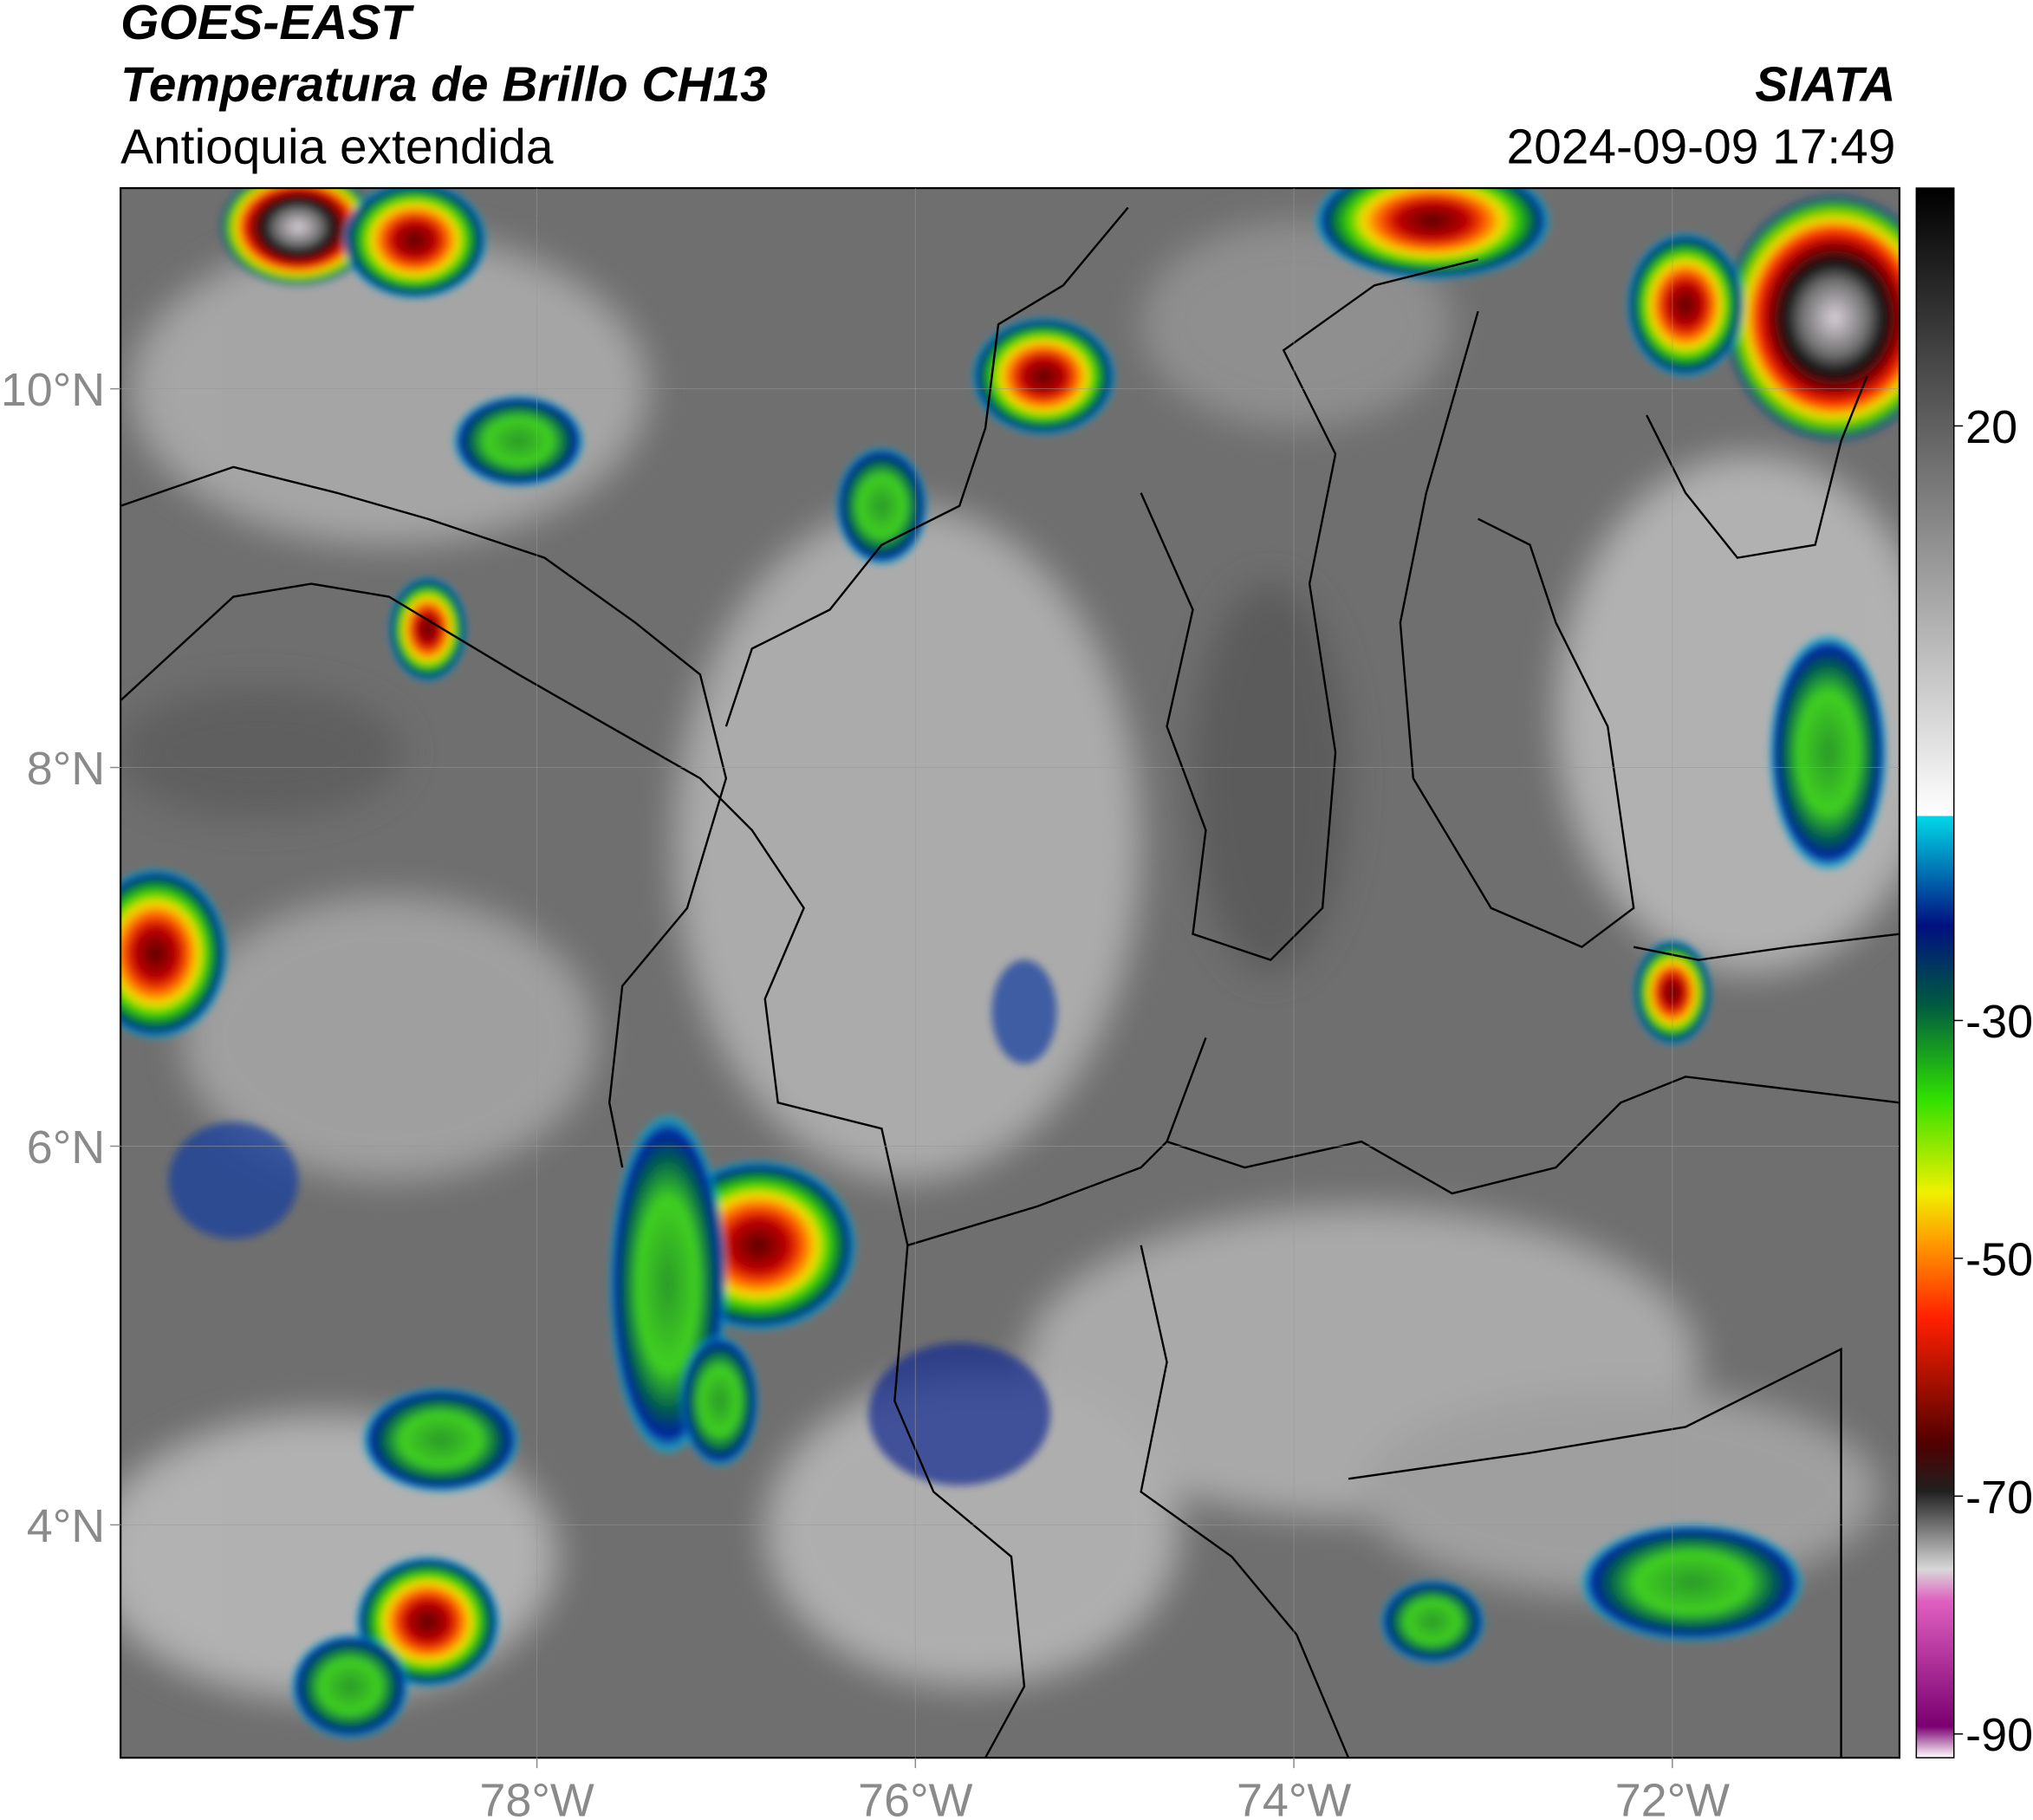  What do you see at coordinates (337, 147) in the screenshot?
I see `region: Antioquia extendida` at bounding box center [337, 147].